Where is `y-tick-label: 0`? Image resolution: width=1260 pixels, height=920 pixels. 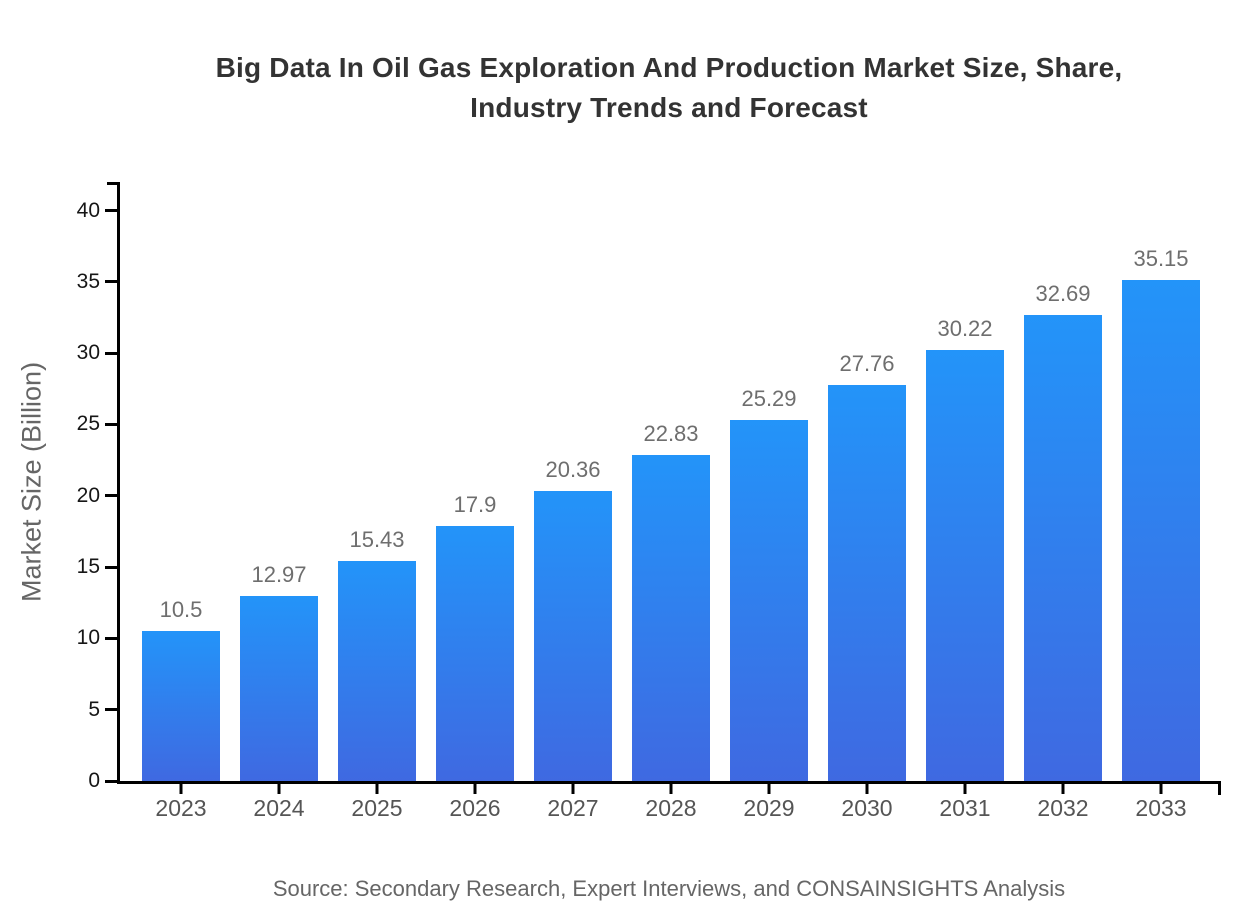
y-tick-label: 0 is located at coordinates (94, 780).